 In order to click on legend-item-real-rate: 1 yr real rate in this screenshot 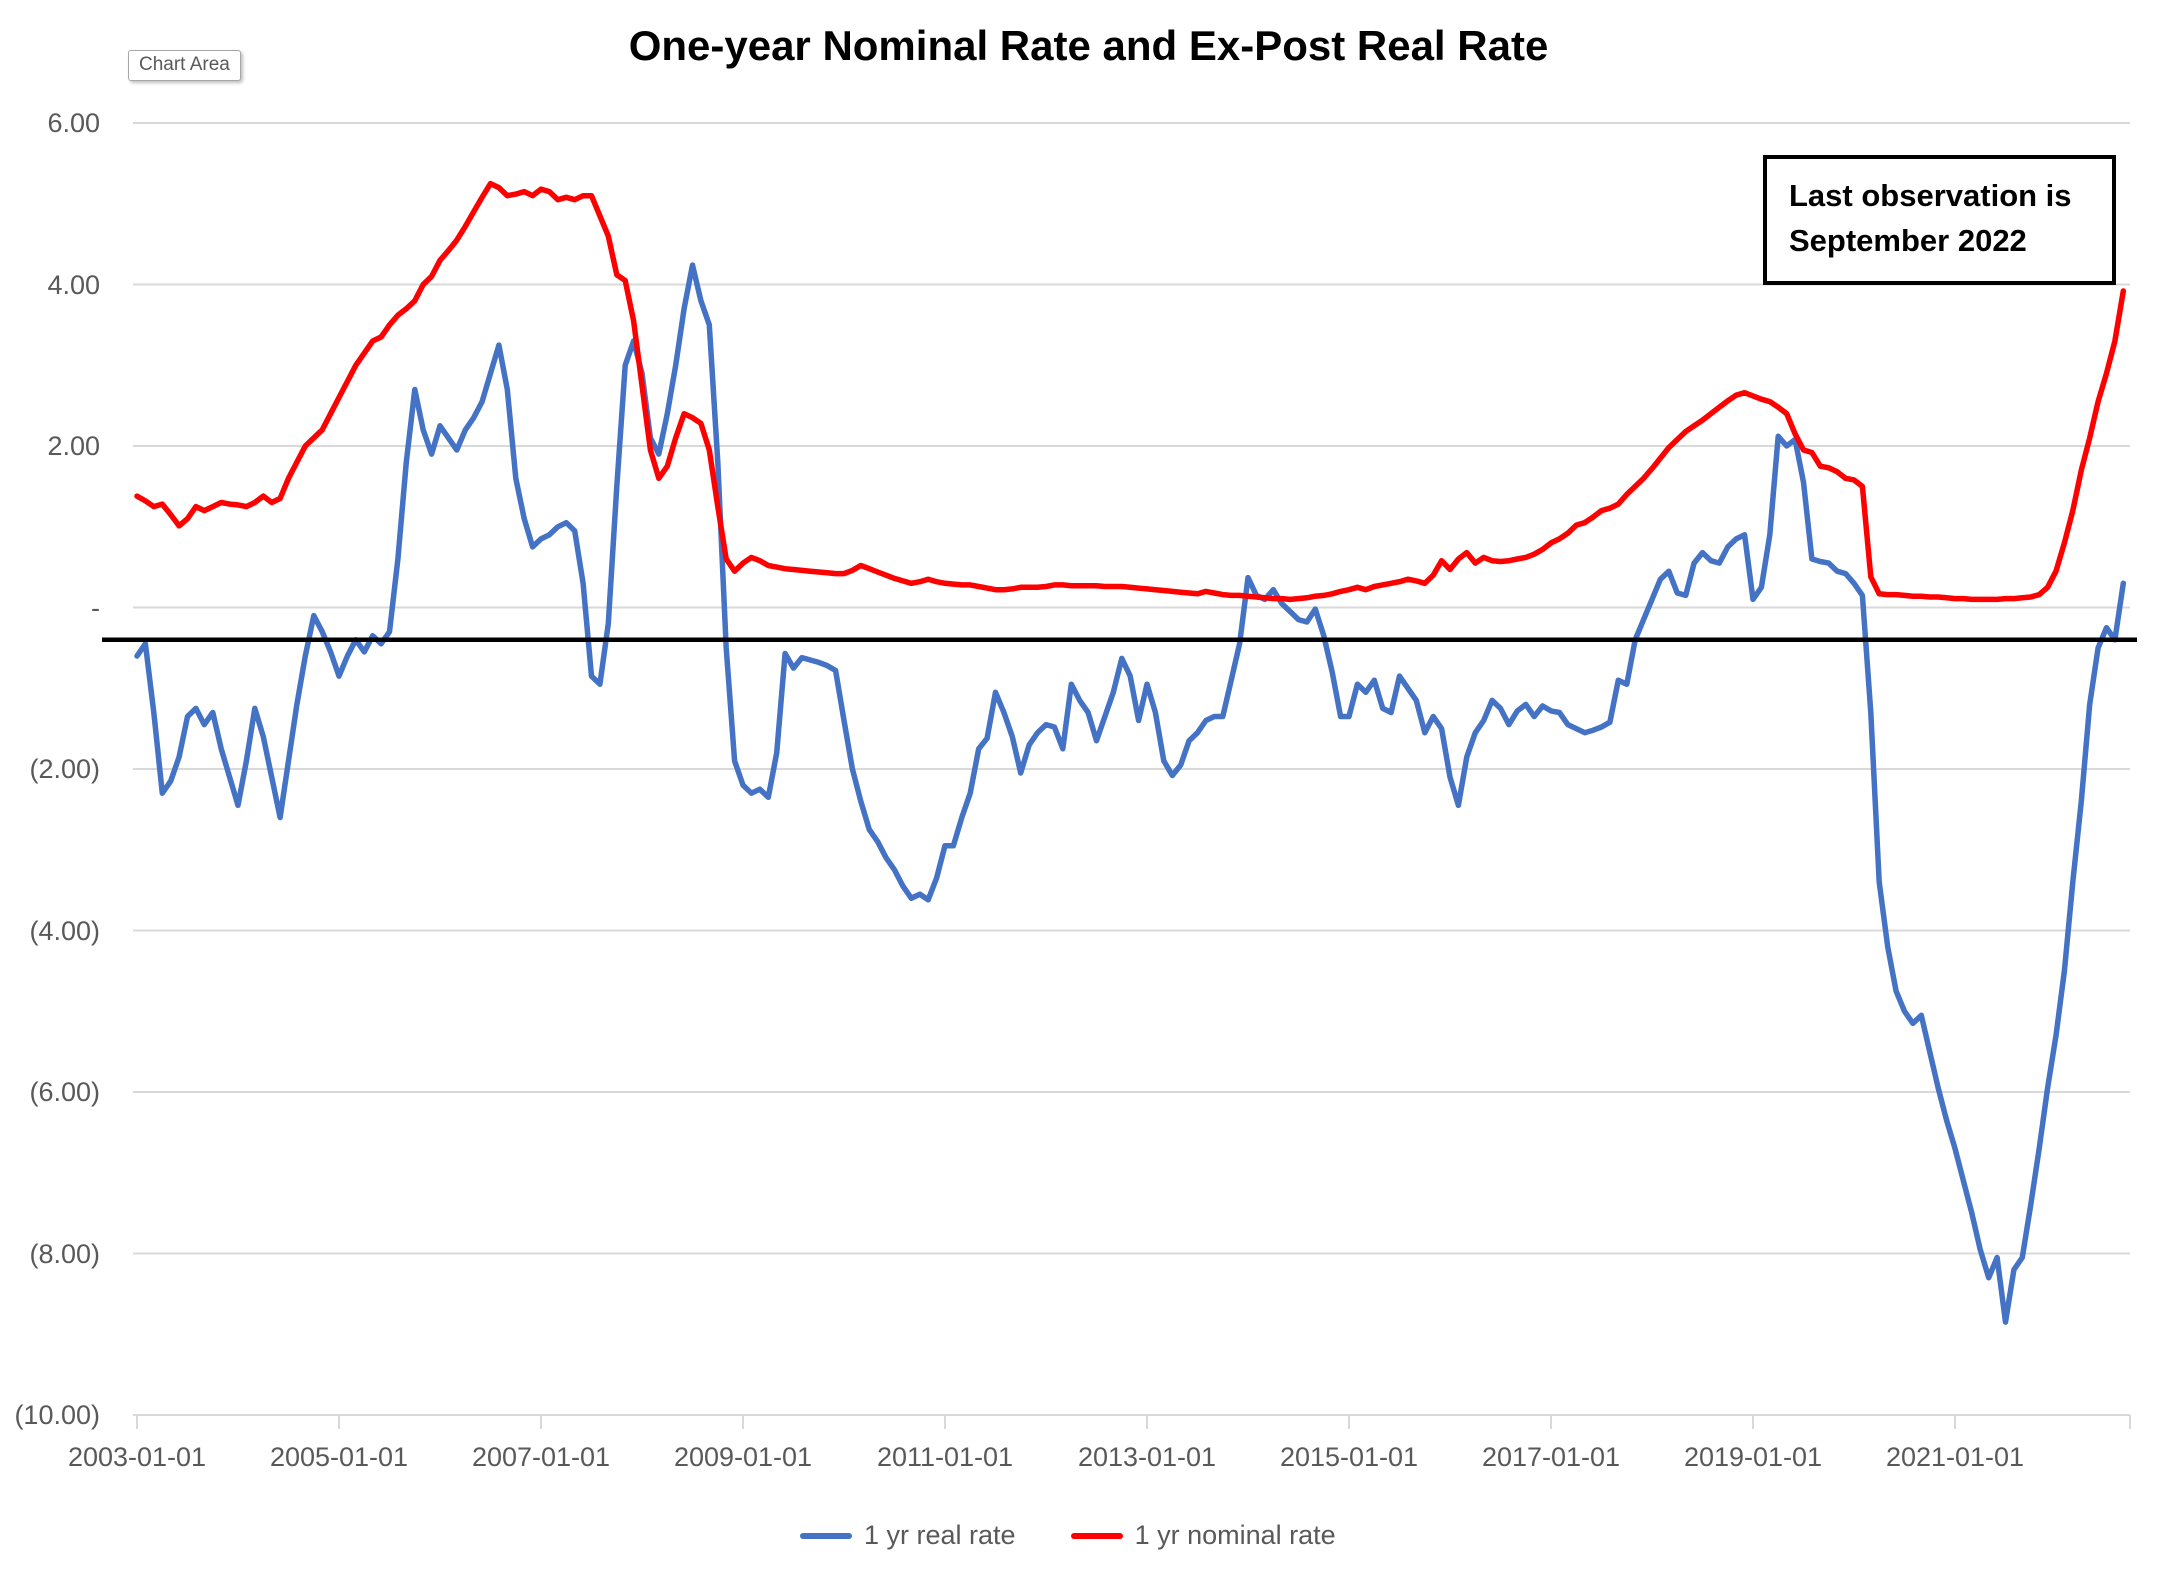, I will do `click(908, 1535)`.